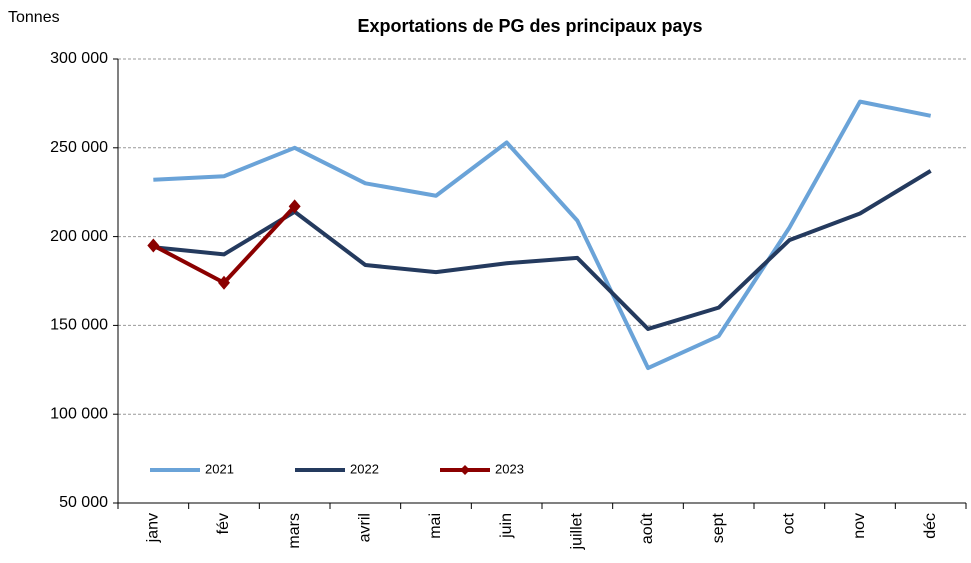 The image size is (971, 563). I want to click on y-tick-label: 100 000, so click(79, 413).